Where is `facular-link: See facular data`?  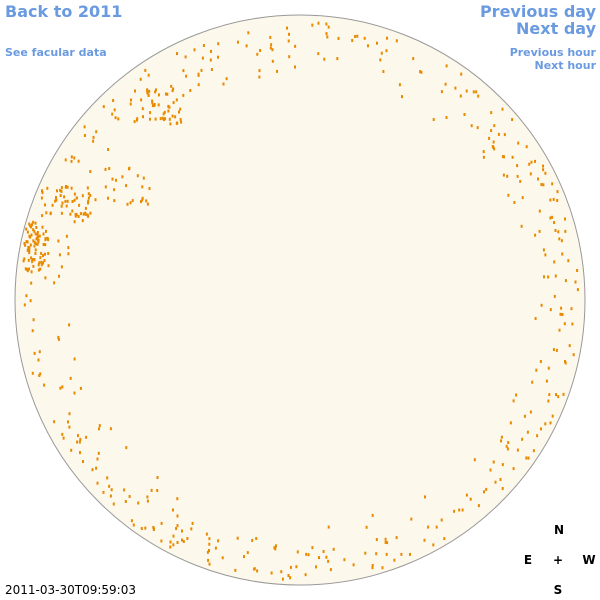 facular-link: See facular data is located at coordinates (56, 52).